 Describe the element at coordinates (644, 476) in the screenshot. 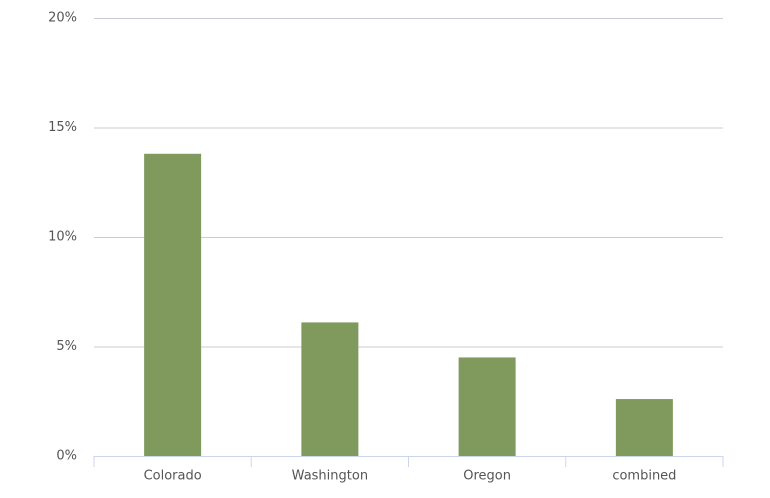

I see `x-tick-label: combined` at that location.